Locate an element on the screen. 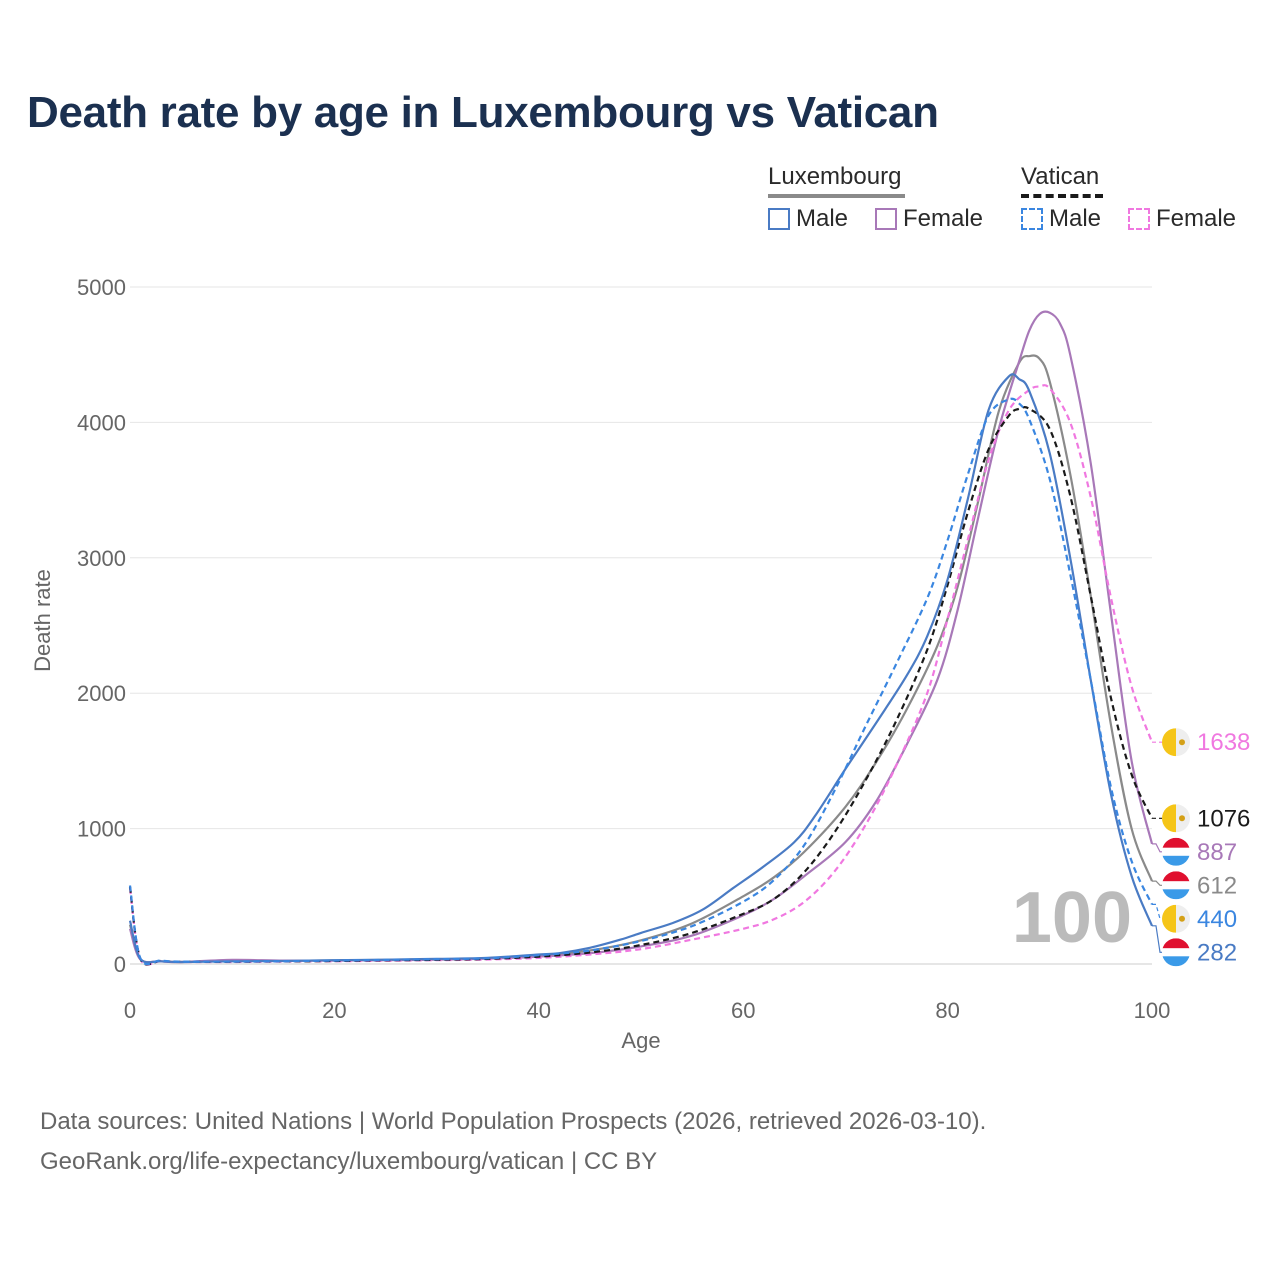 This screenshot has height=1280, width=1280. legend-group-luxembourg: Luxembourg is located at coordinates (837, 180).